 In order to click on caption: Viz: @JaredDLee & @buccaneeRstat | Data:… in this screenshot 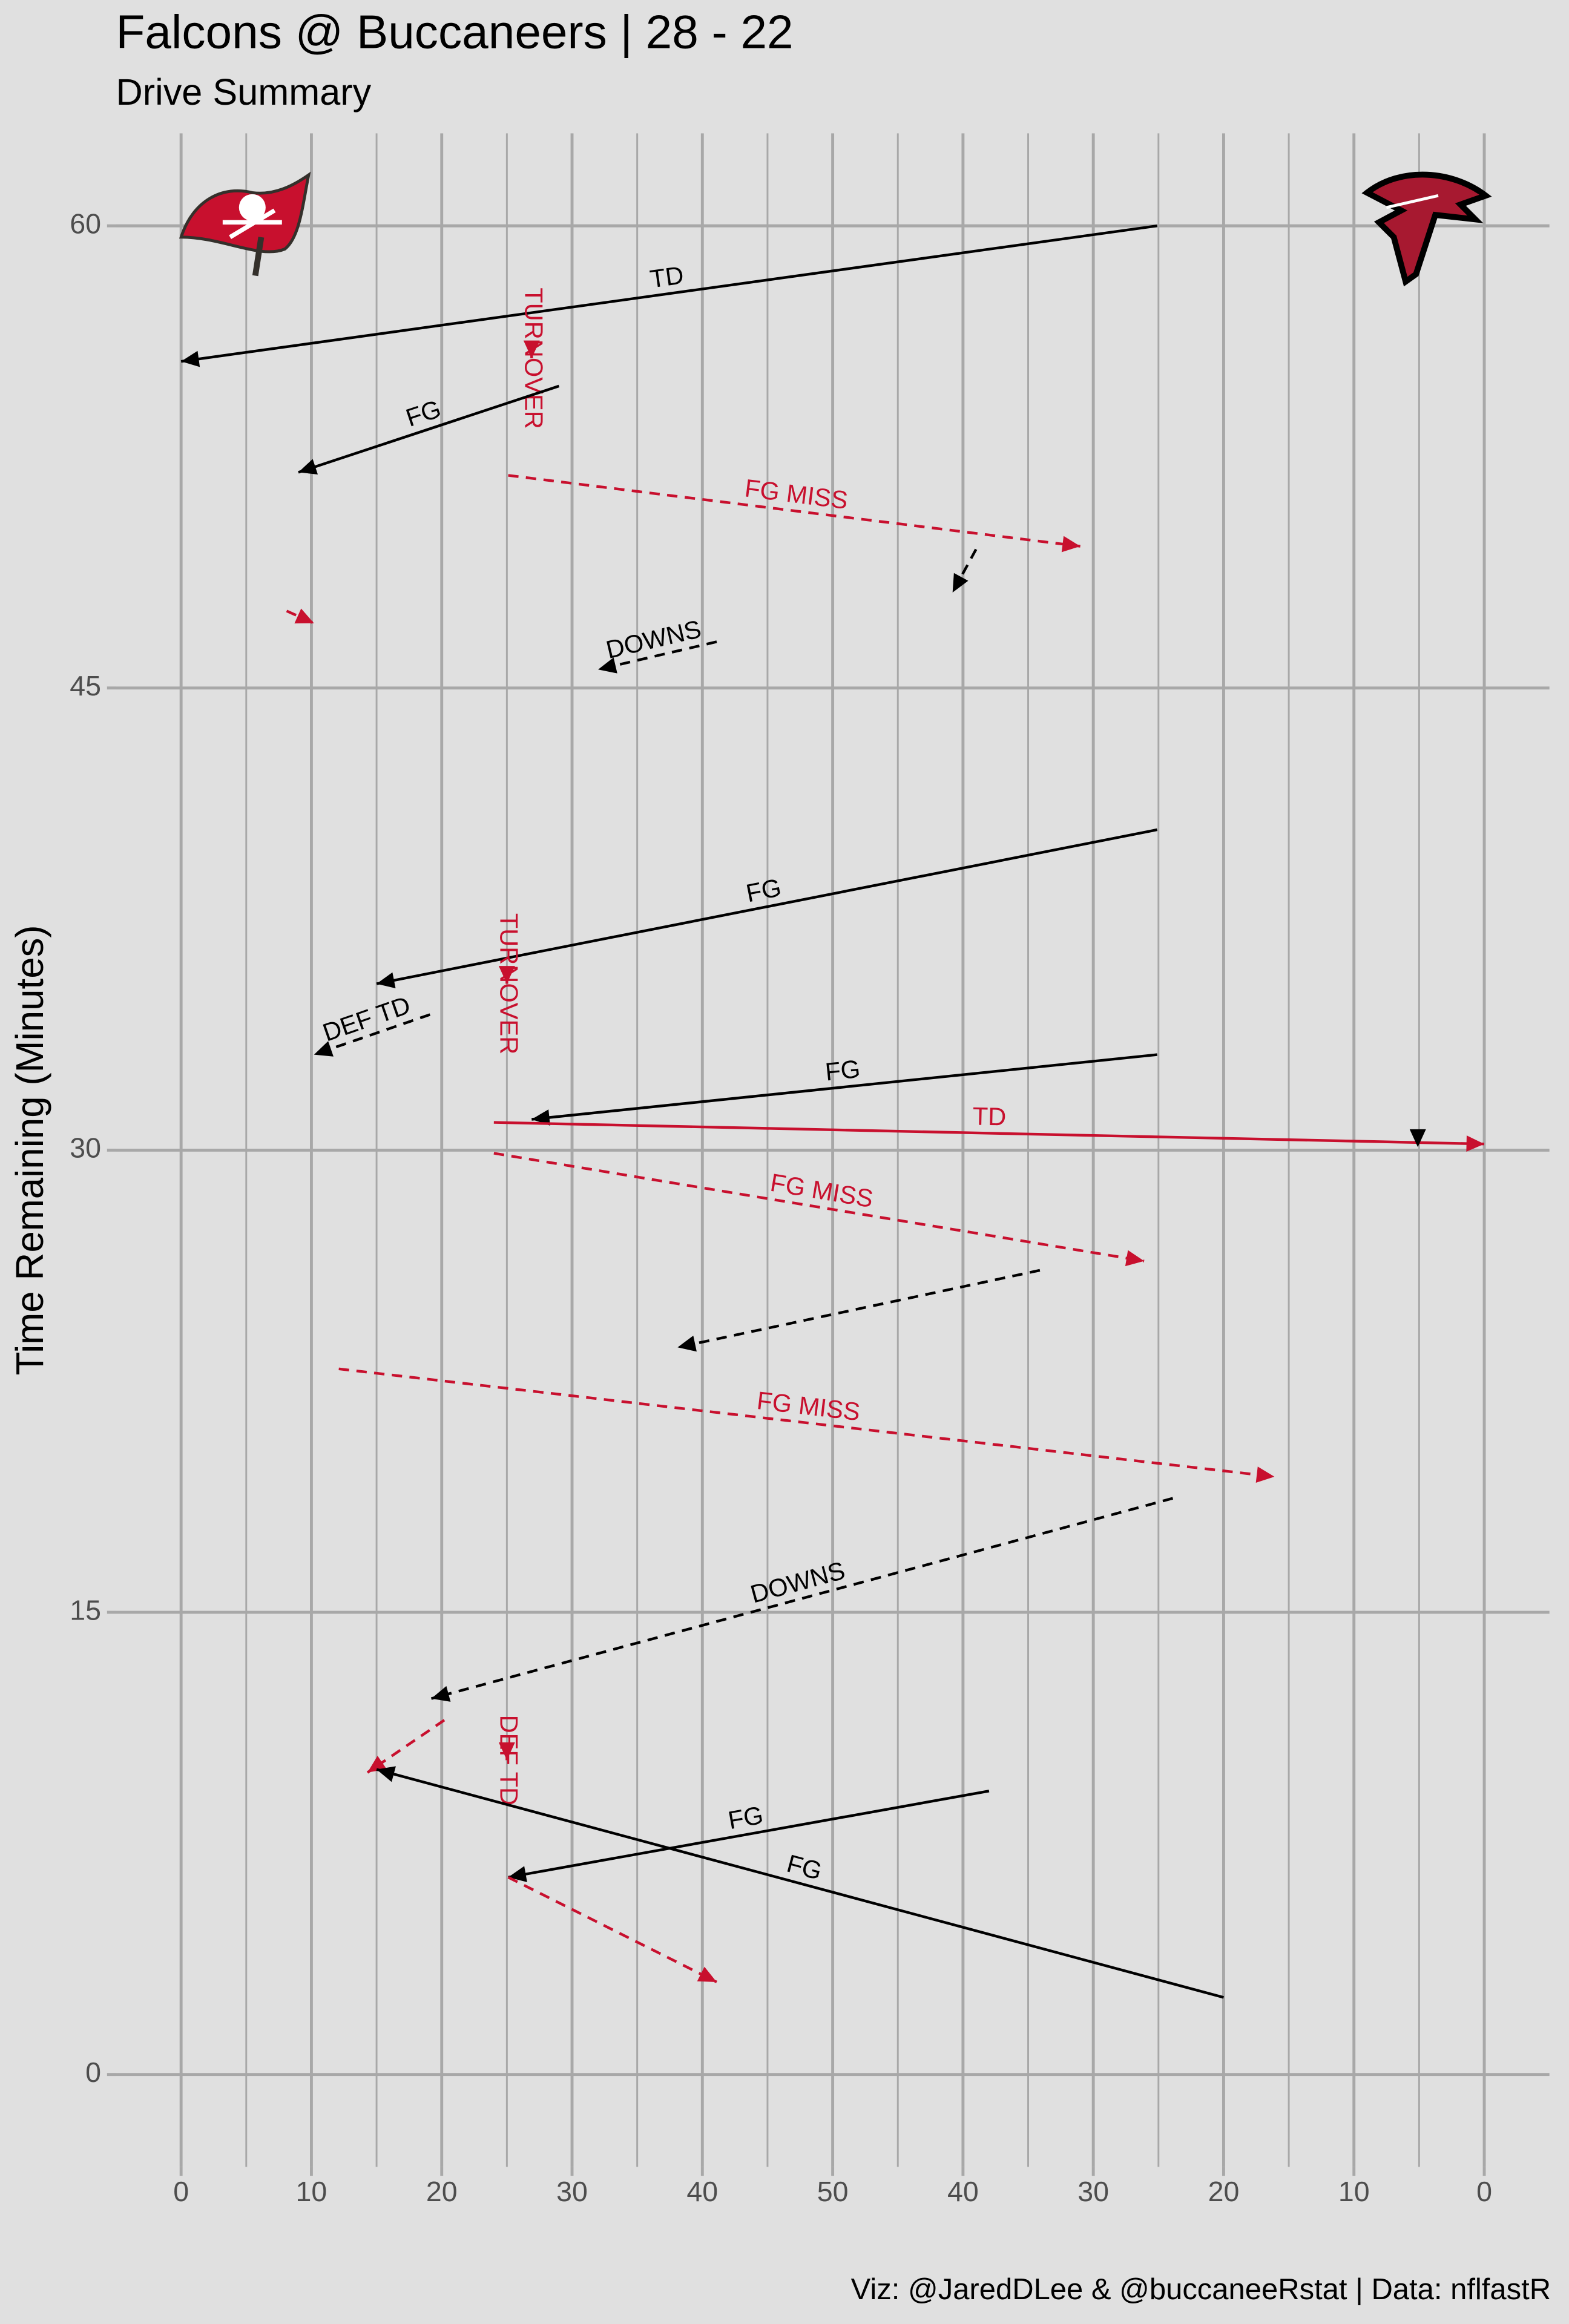, I will do `click(1201, 2289)`.